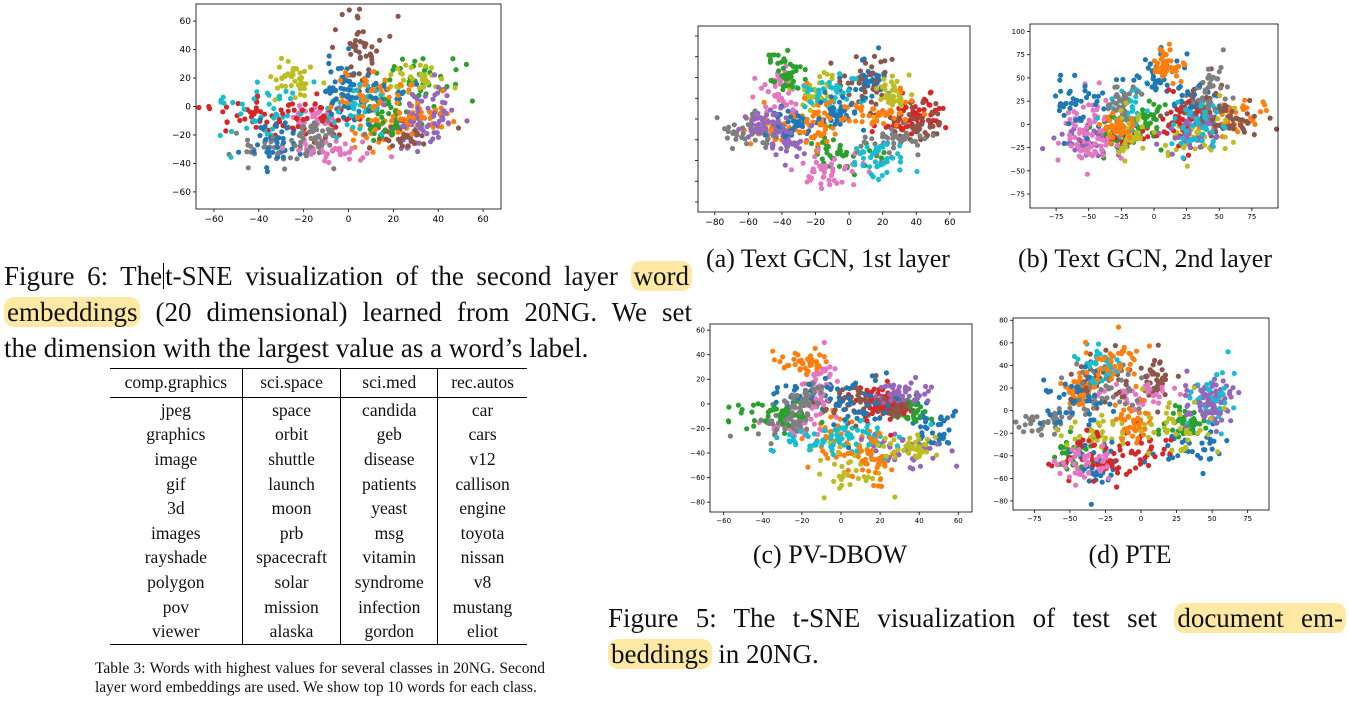  Describe the element at coordinates (841, 521) in the screenshot. I see `x-tick-label: 0` at that location.